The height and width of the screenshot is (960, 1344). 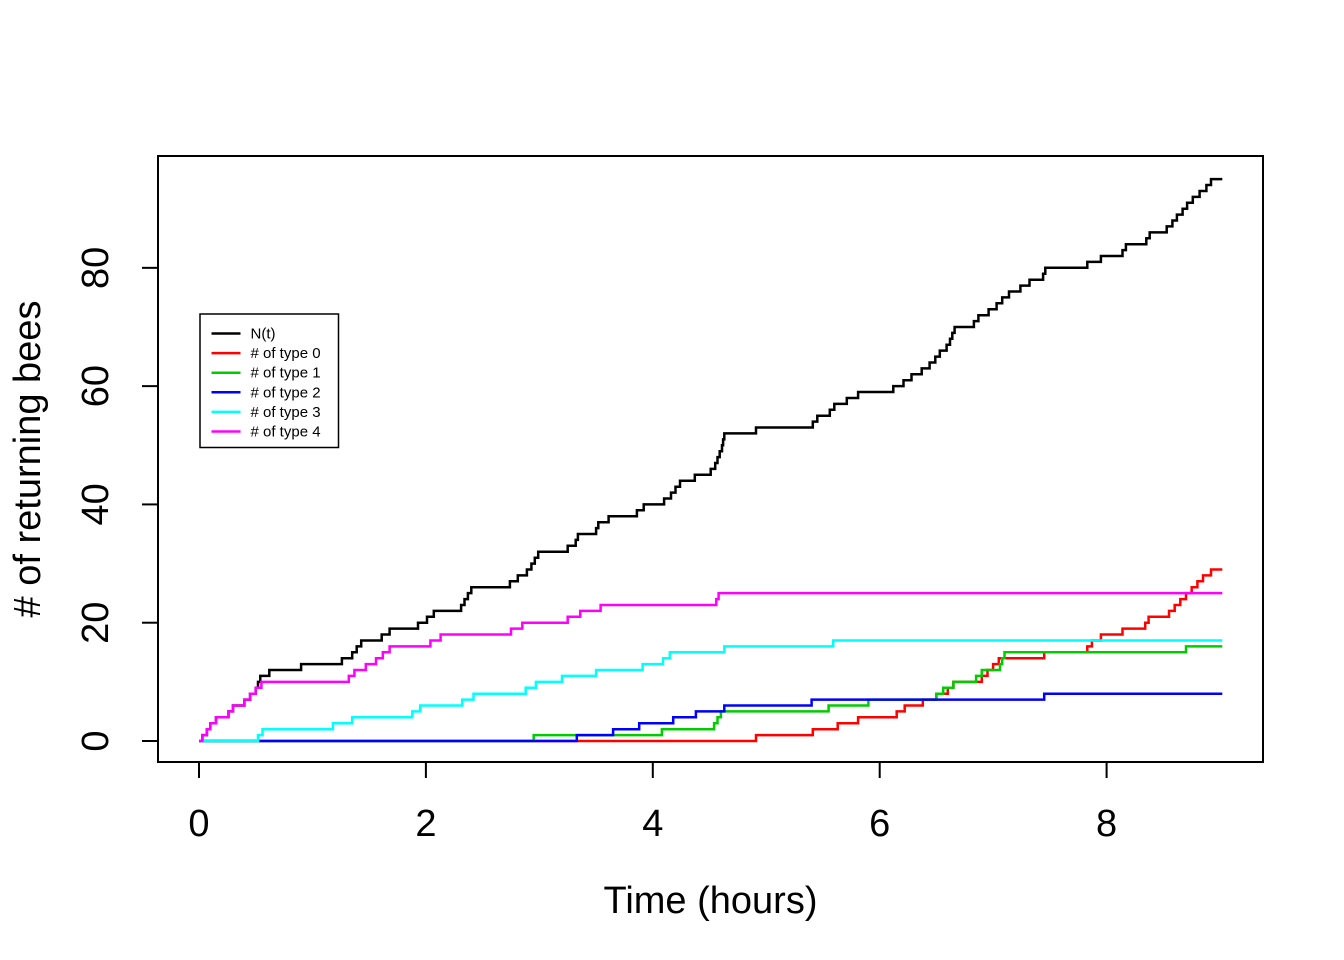 What do you see at coordinates (96, 504) in the screenshot?
I see `y-tick-label: 40` at bounding box center [96, 504].